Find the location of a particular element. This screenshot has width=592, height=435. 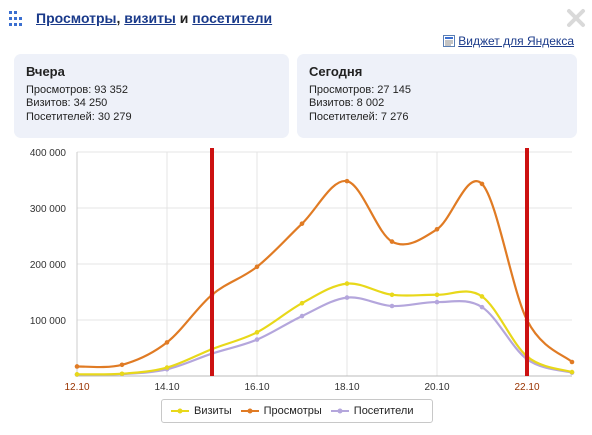

yesterday-visitors: Посетителей: 30 279 is located at coordinates (79, 116).